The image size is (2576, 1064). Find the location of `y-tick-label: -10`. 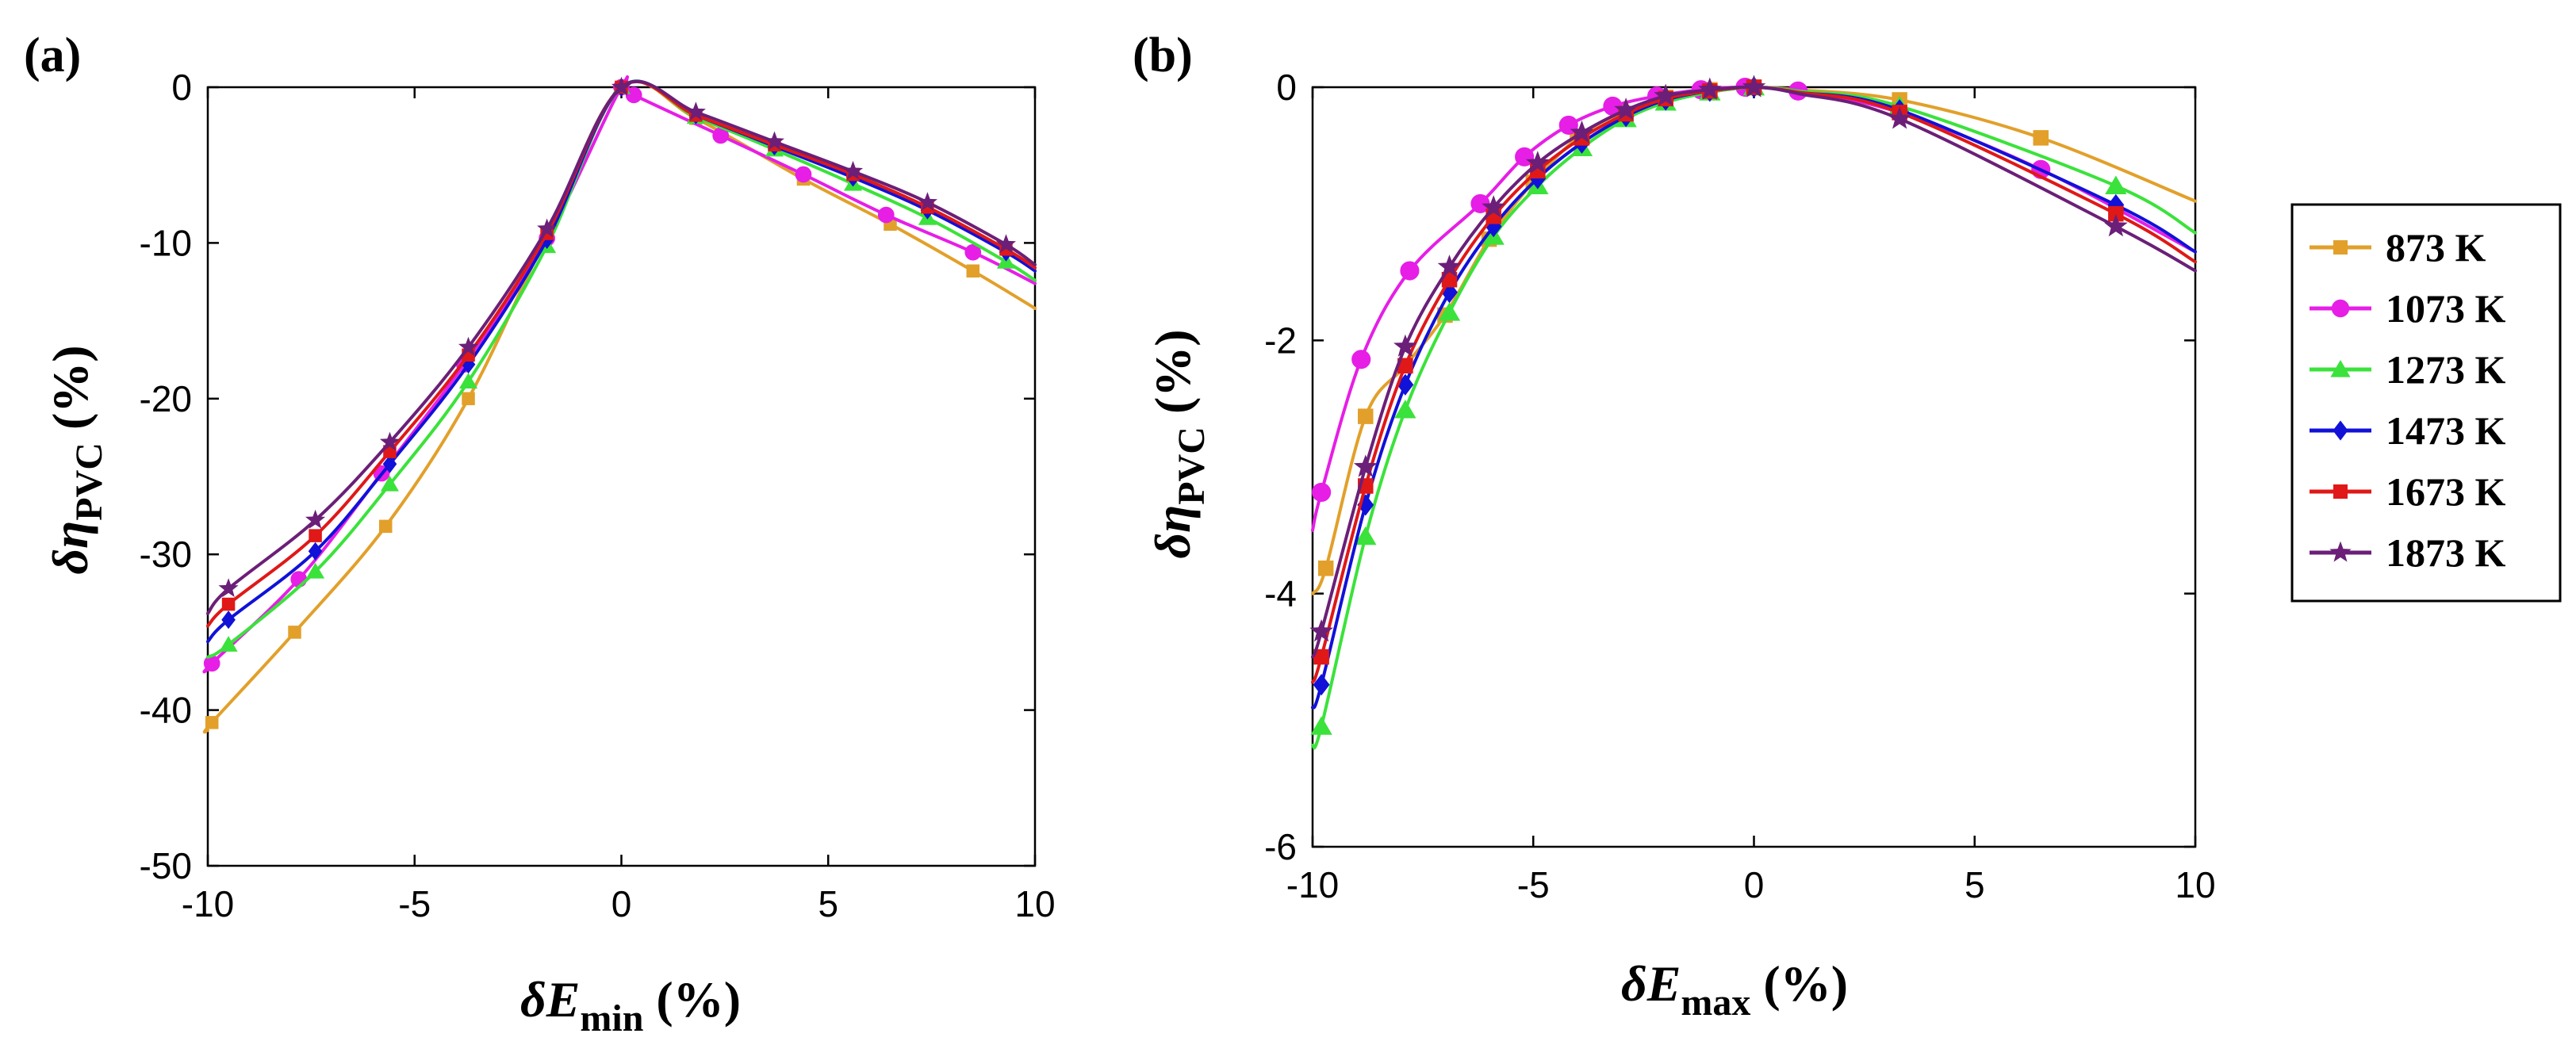

y-tick-label: -10 is located at coordinates (166, 242).